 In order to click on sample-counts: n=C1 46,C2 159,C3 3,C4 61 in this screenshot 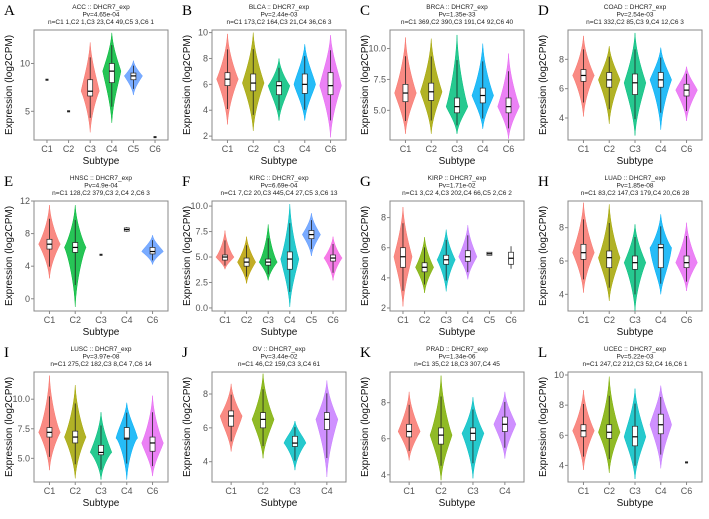, I will do `click(279, 364)`.